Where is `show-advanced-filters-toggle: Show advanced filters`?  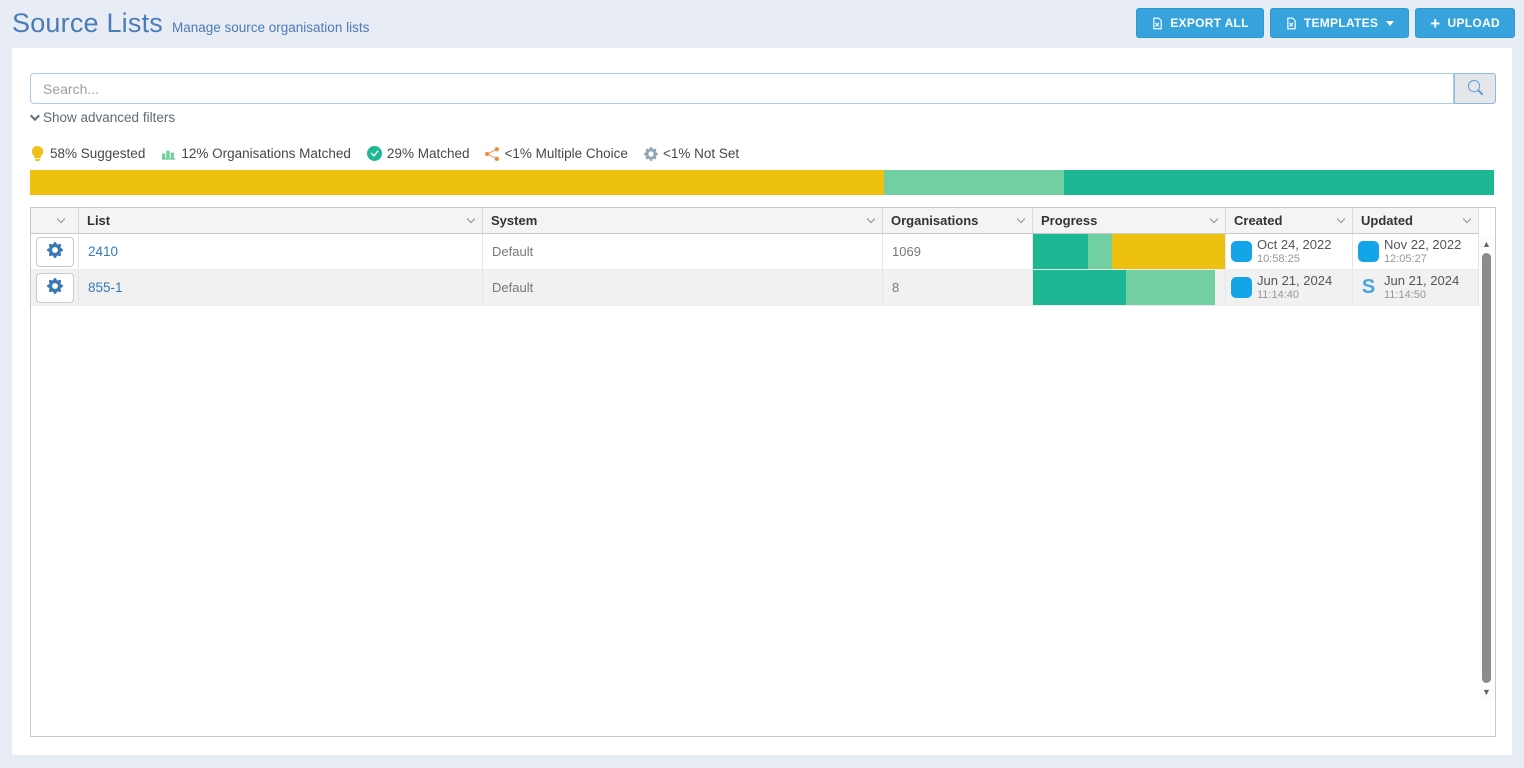
show-advanced-filters-toggle: Show advanced filters is located at coordinates (102, 117).